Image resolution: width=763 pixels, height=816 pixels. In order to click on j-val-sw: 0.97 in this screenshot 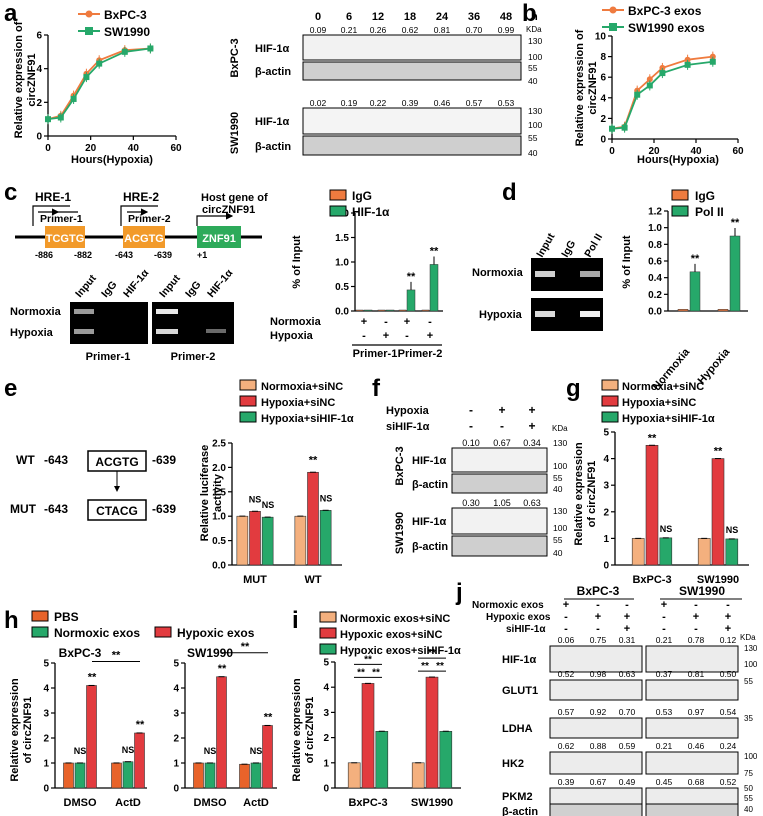, I will do `click(696, 712)`.